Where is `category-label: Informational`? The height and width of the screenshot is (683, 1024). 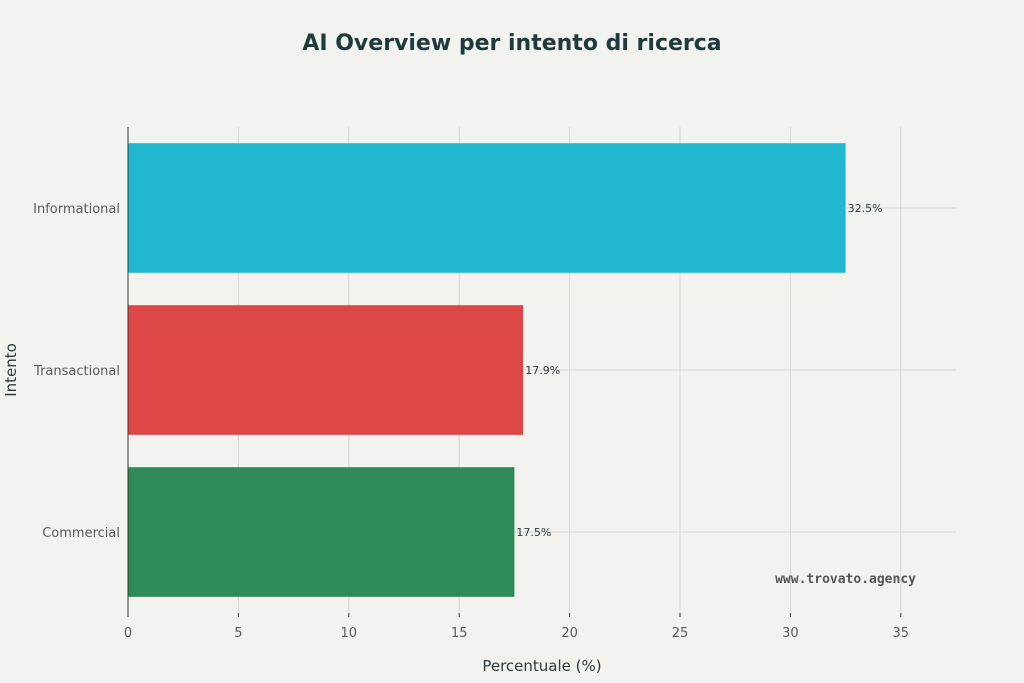
category-label: Informational is located at coordinates (76, 209).